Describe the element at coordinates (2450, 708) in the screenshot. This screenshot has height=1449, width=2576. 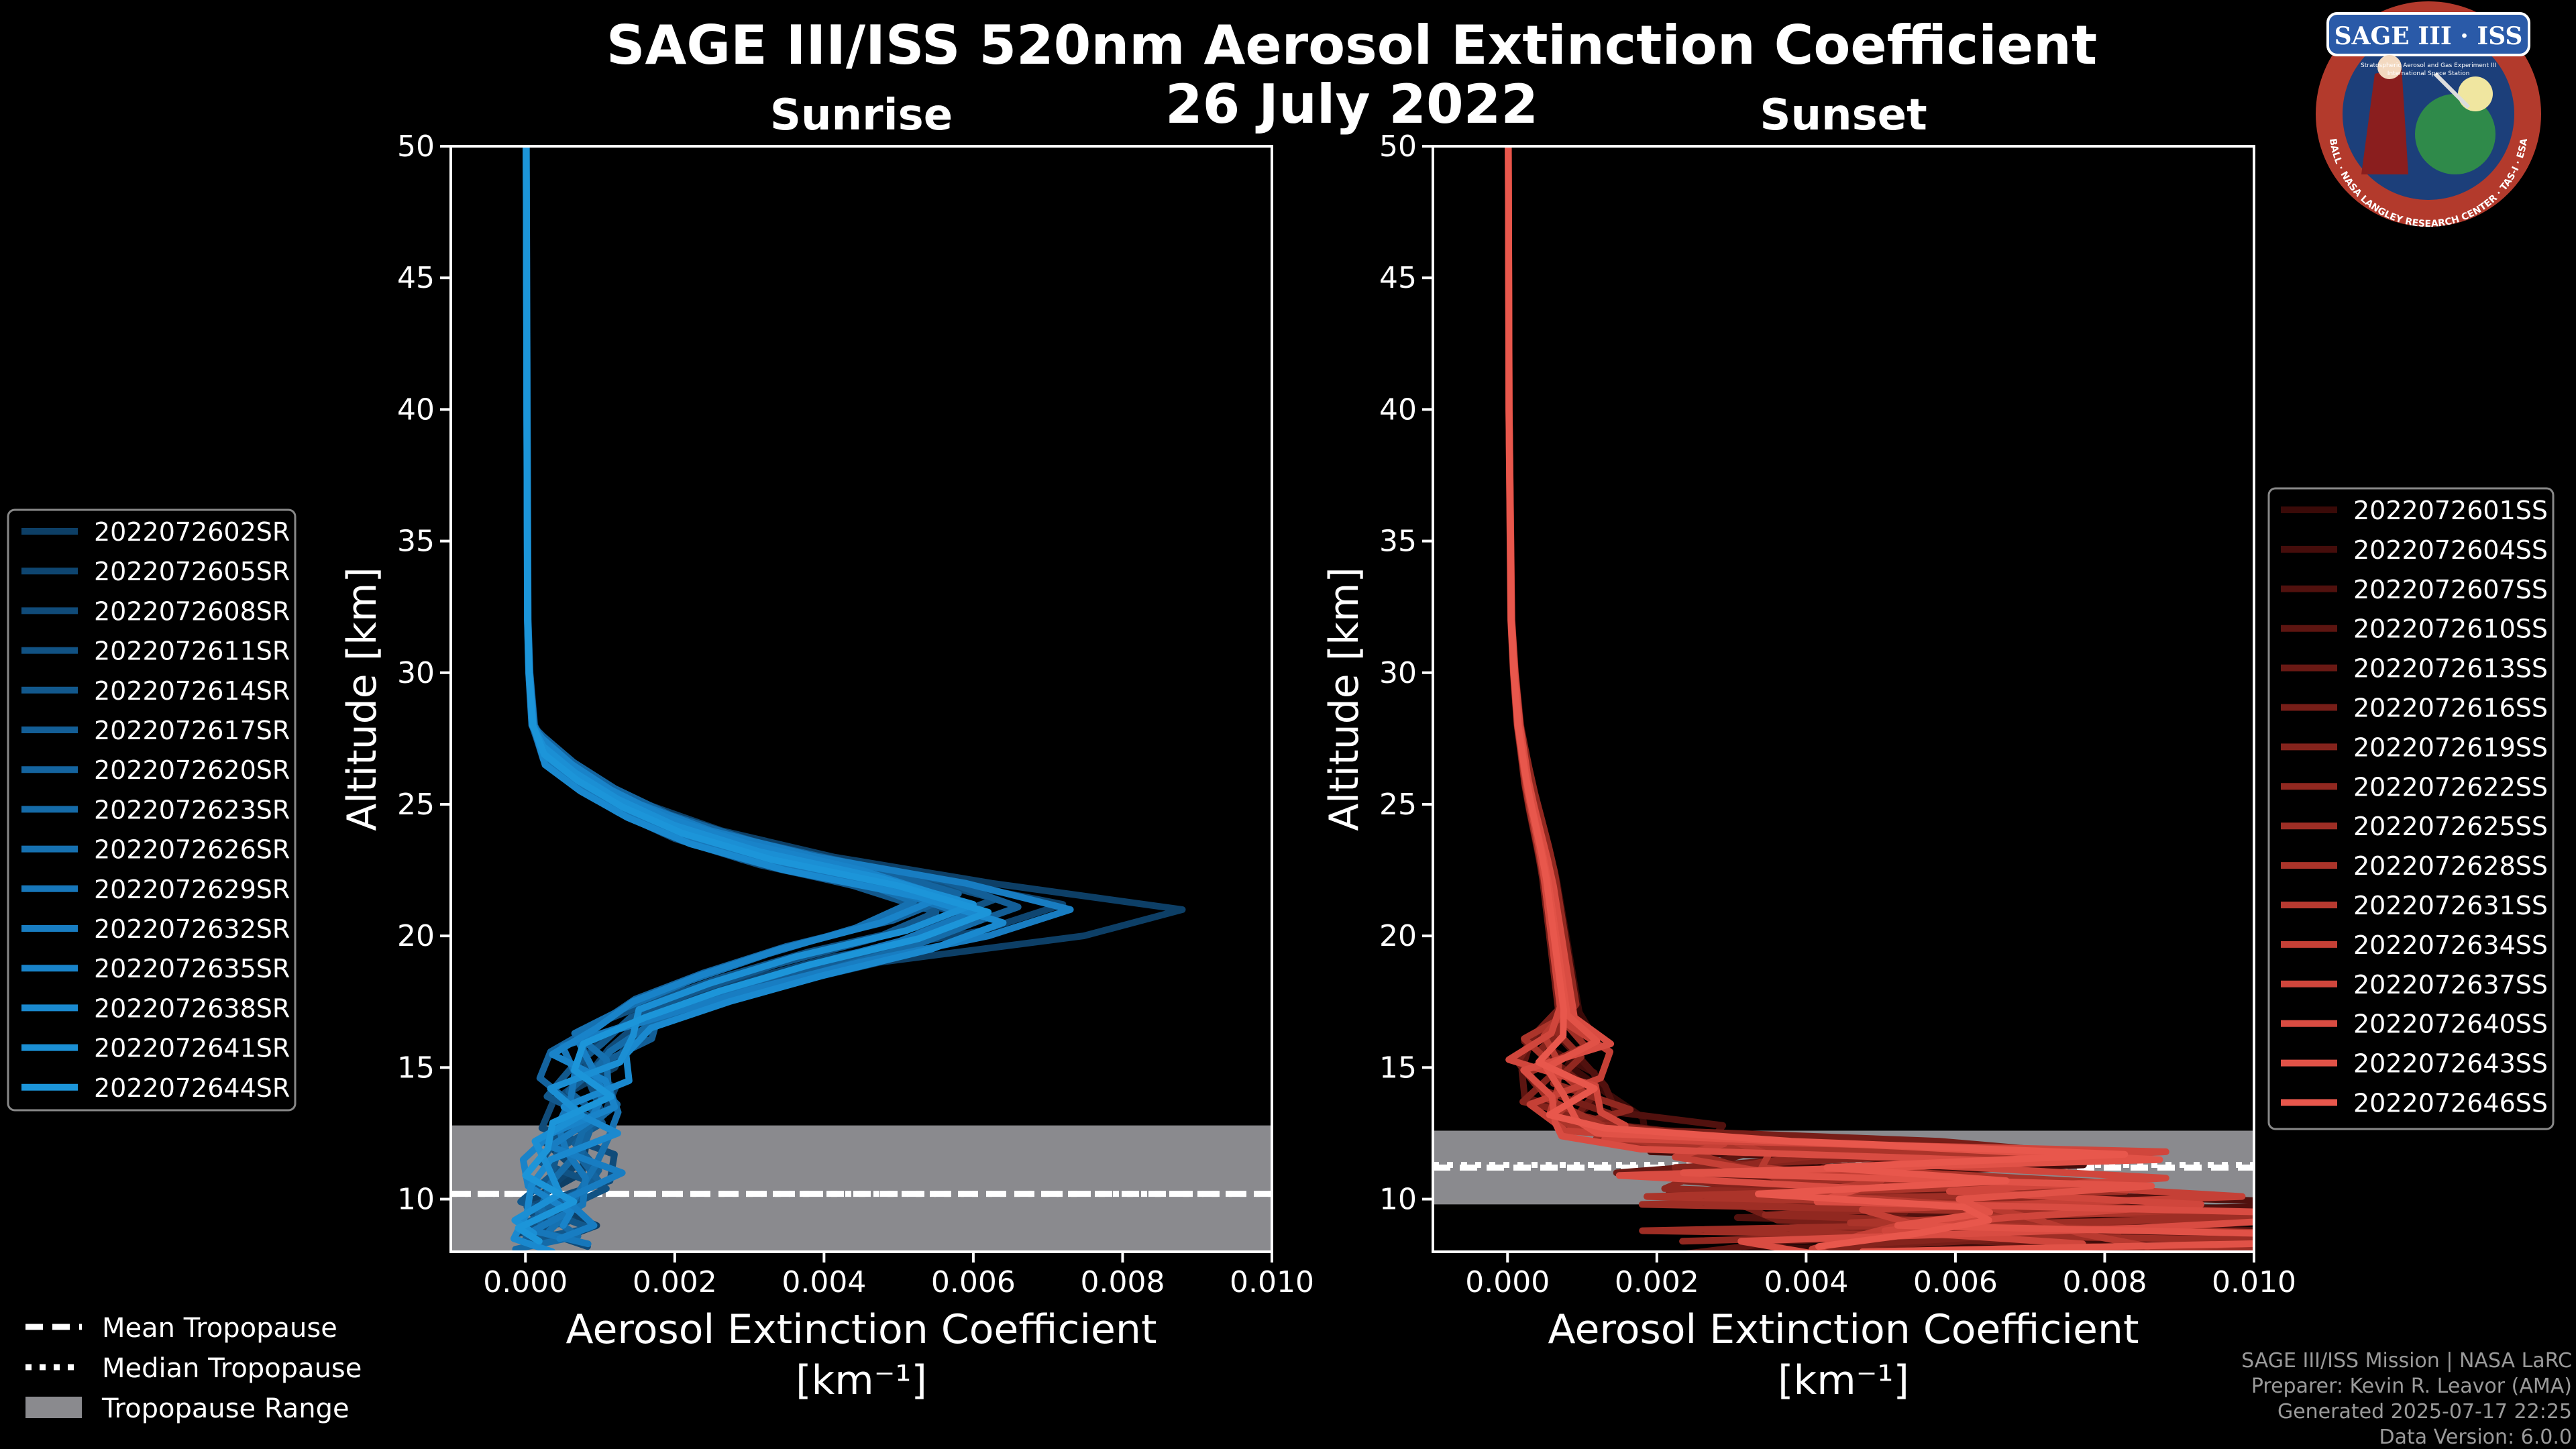
I see `sunset-legend-label: 2022072616SS` at that location.